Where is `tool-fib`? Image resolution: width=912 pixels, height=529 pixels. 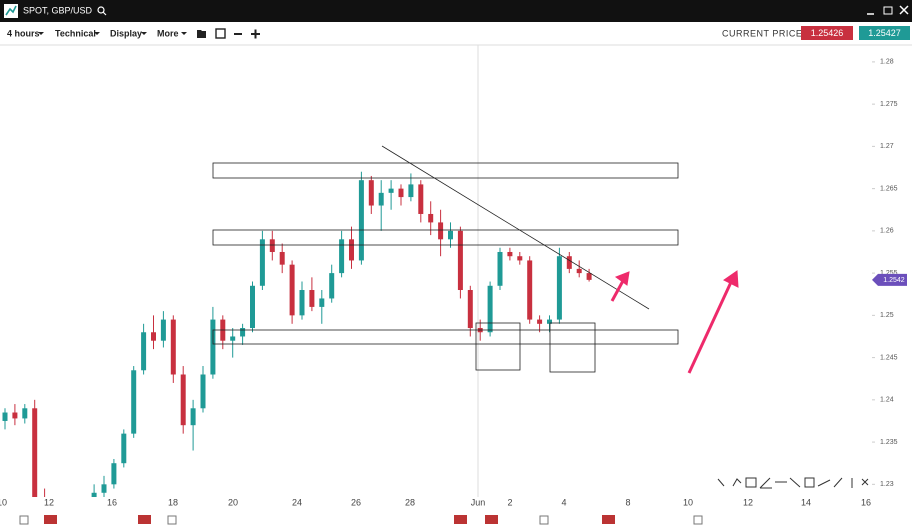 tool-fib is located at coordinates (751, 482).